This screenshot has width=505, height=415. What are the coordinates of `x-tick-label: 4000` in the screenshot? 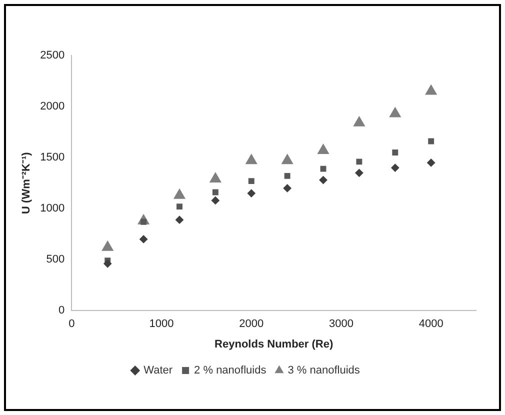 It's located at (431, 324).